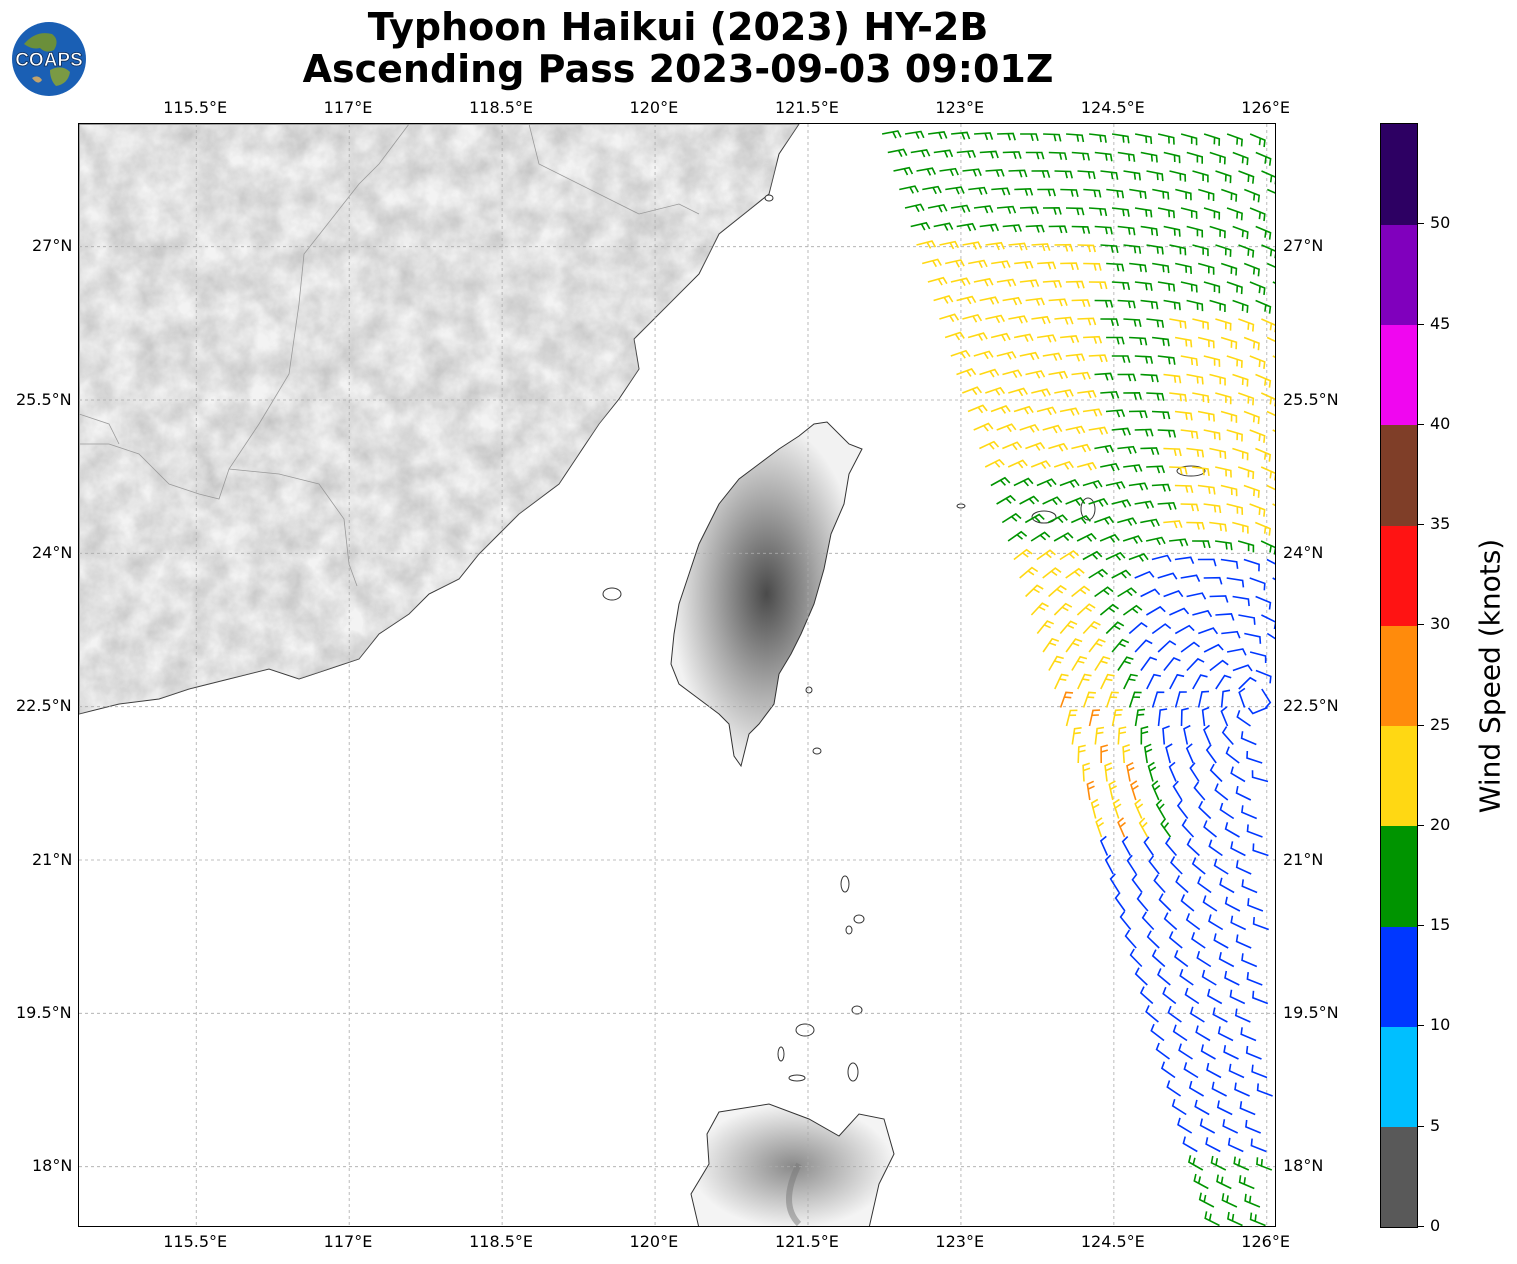 Image resolution: width=1517 pixels, height=1264 pixels. What do you see at coordinates (1434, 523) in the screenshot?
I see `colorbar-tick-7: 35` at bounding box center [1434, 523].